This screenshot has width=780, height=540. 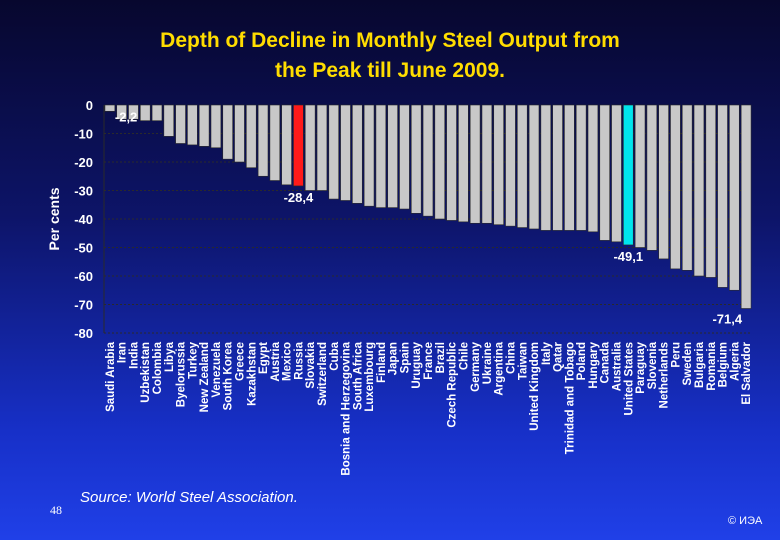 What do you see at coordinates (392, 156) in the screenshot?
I see `bar-japan` at bounding box center [392, 156].